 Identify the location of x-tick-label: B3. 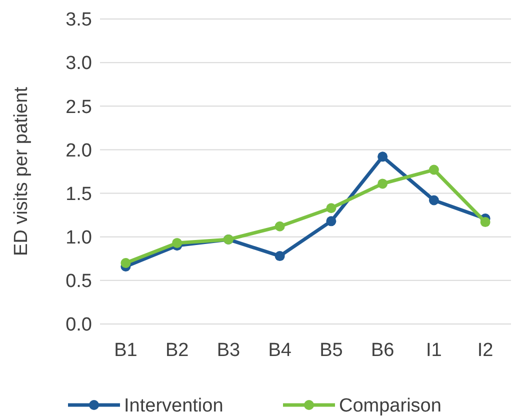
(228, 350).